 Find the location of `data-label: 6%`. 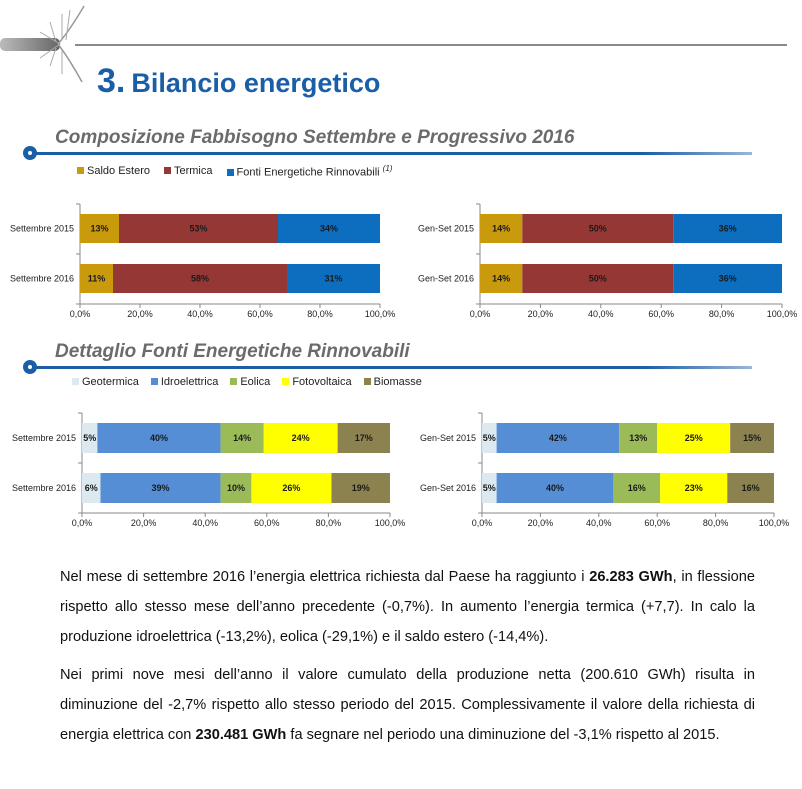

data-label: 6% is located at coordinates (91, 488).